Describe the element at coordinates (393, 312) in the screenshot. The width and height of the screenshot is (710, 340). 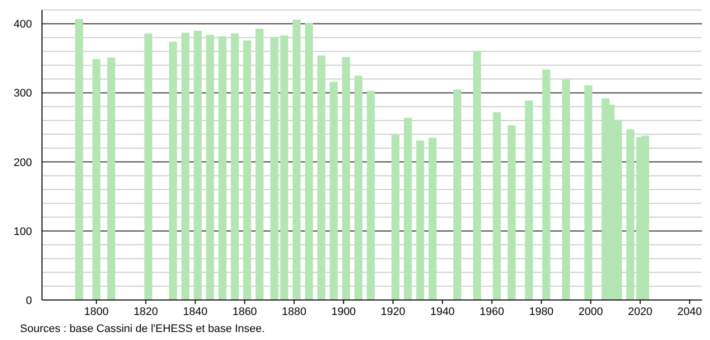
I see `x-tick-label: 1920` at that location.